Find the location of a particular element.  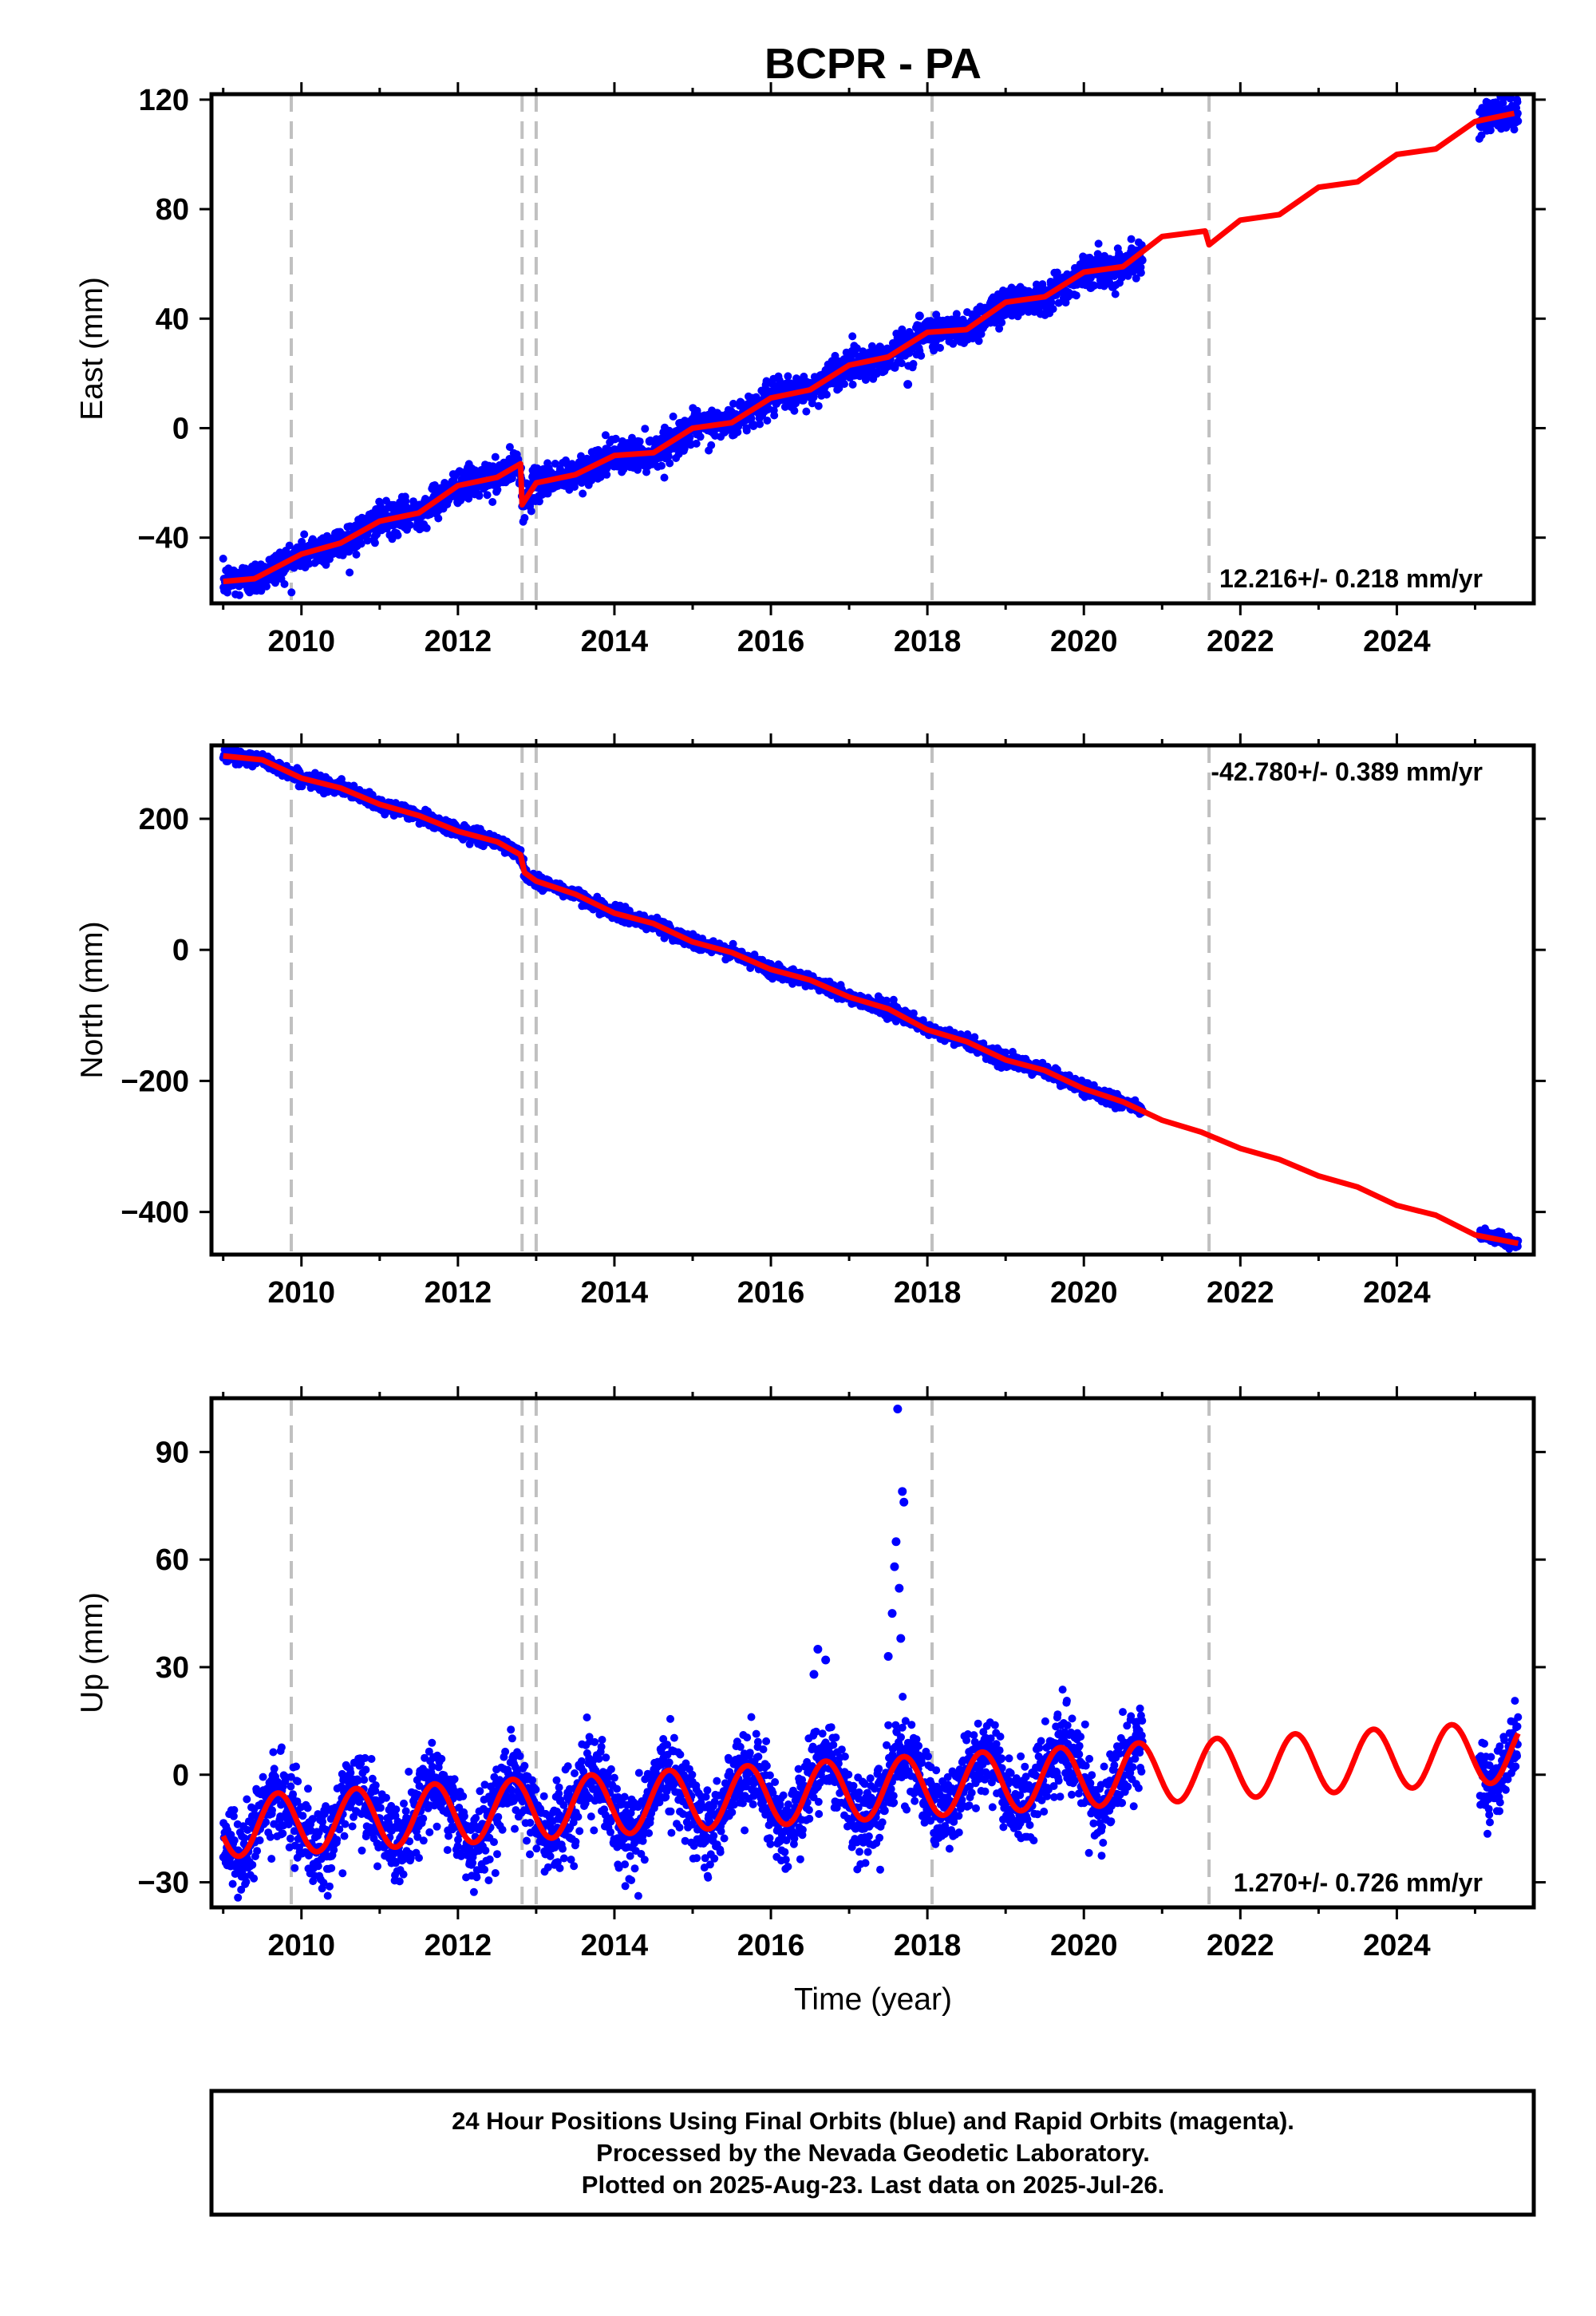

chart-title: BCPR - PA is located at coordinates (873, 64).